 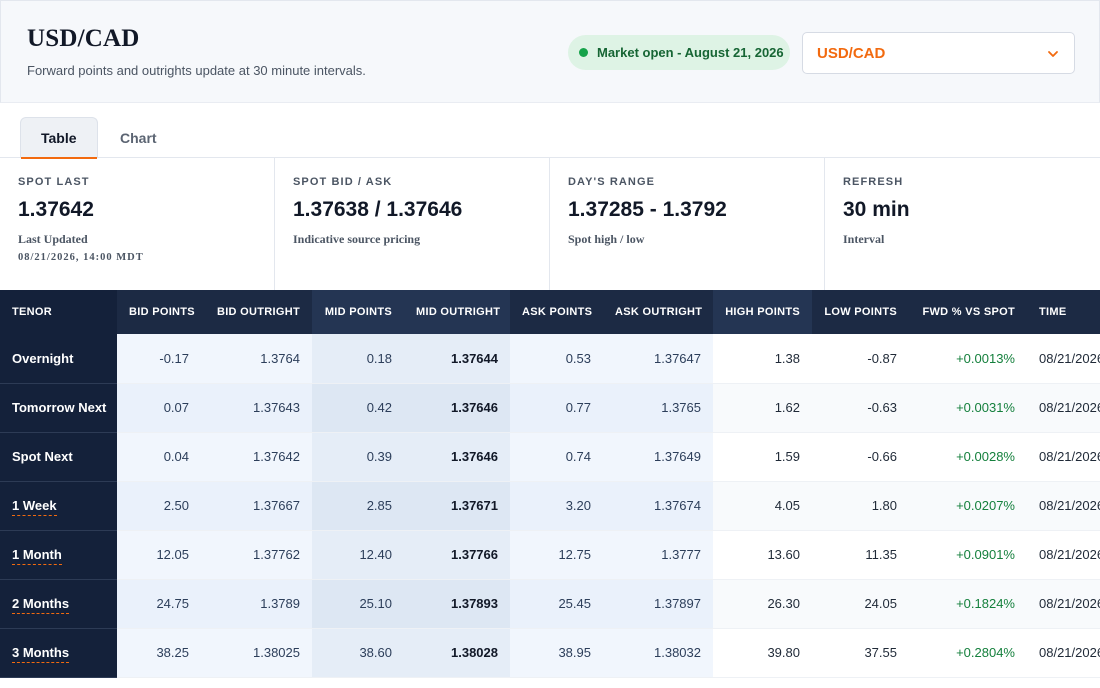 What do you see at coordinates (556, 408) in the screenshot?
I see `ask-points-cell: 0.77` at bounding box center [556, 408].